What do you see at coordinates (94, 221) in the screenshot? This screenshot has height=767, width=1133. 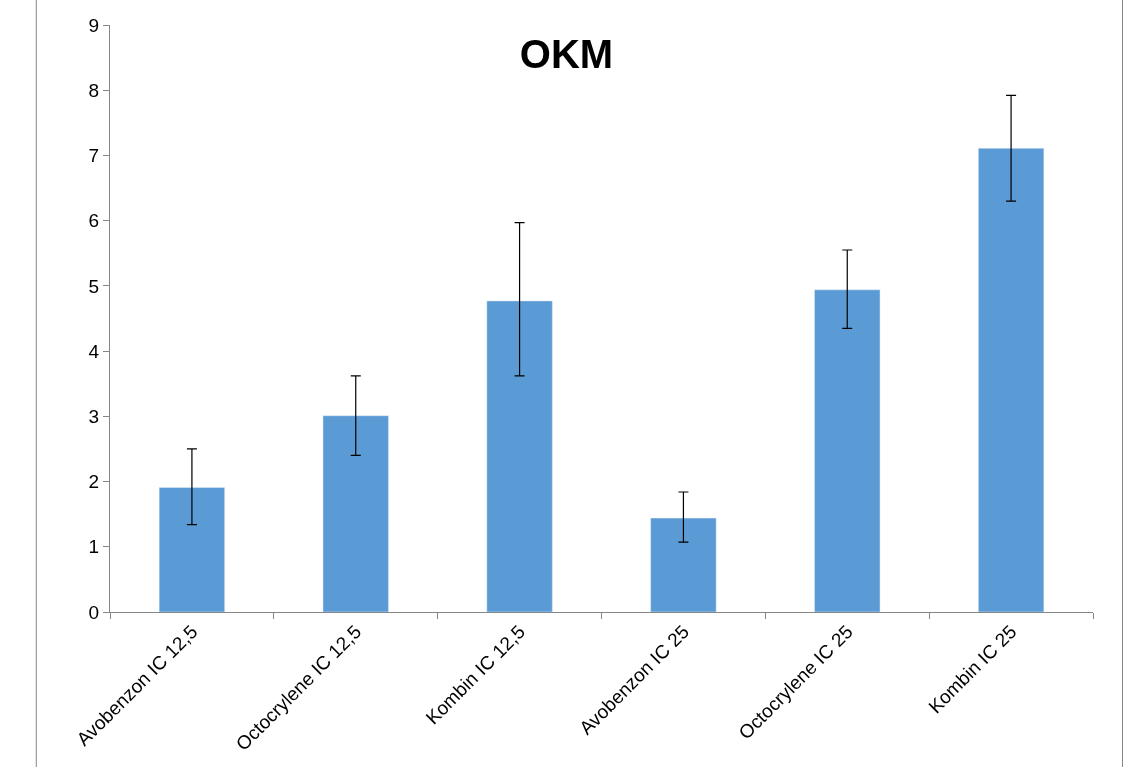 I see `y-tick-label: 6` at bounding box center [94, 221].